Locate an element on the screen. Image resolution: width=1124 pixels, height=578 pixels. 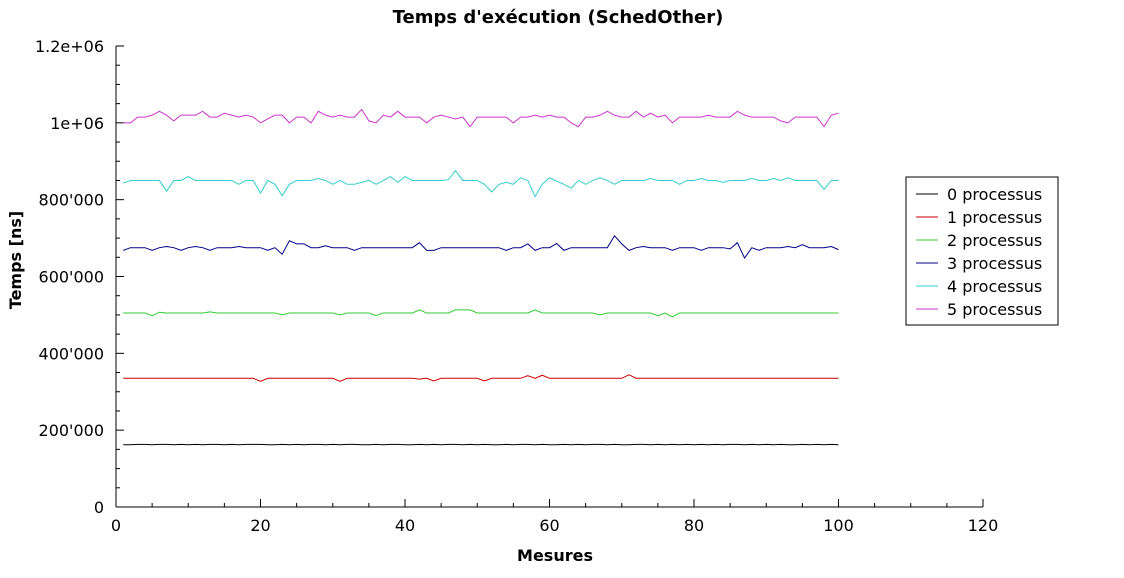
y-axis-label: Temps [ns] is located at coordinates (15, 260).